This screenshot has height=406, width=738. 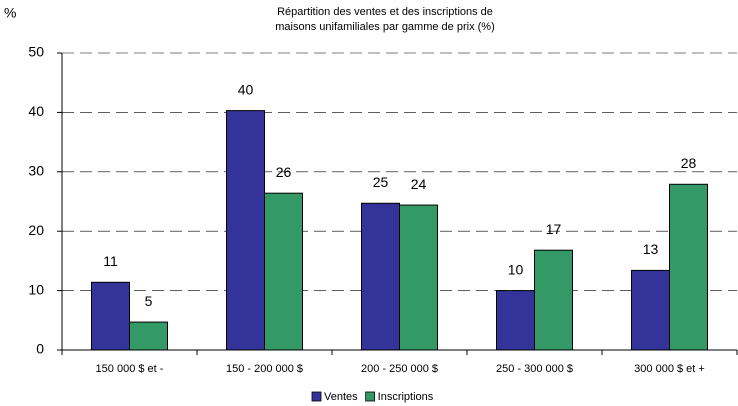 What do you see at coordinates (36, 52) in the screenshot?
I see `y-tick-label: 50` at bounding box center [36, 52].